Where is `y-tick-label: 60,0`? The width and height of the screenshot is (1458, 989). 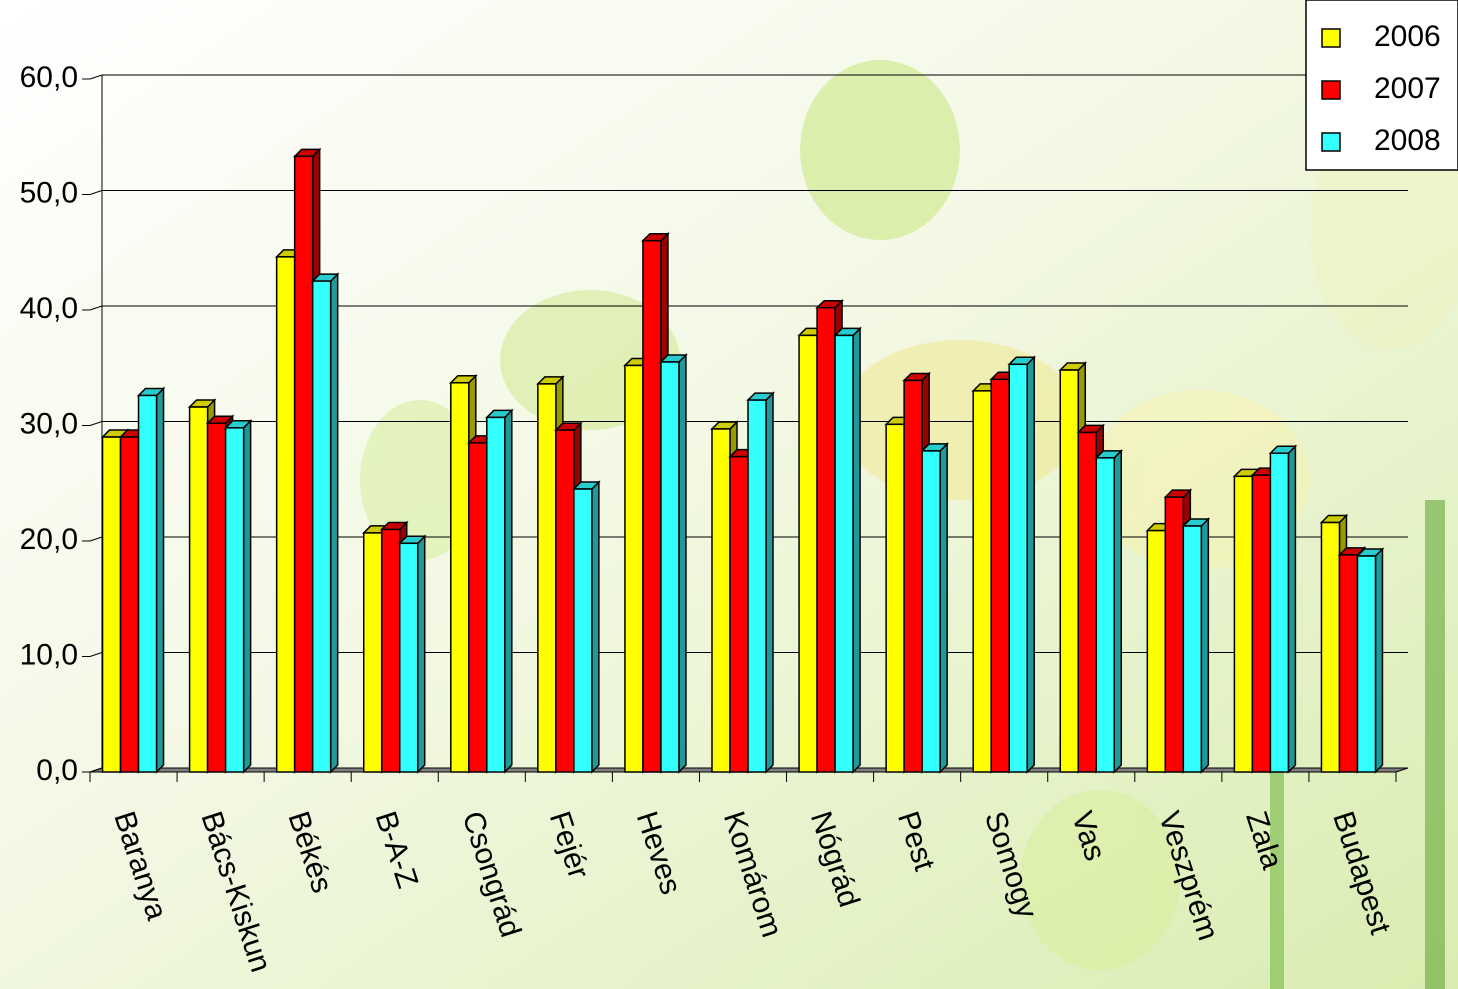
y-tick-label: 60,0 is located at coordinates (49, 77).